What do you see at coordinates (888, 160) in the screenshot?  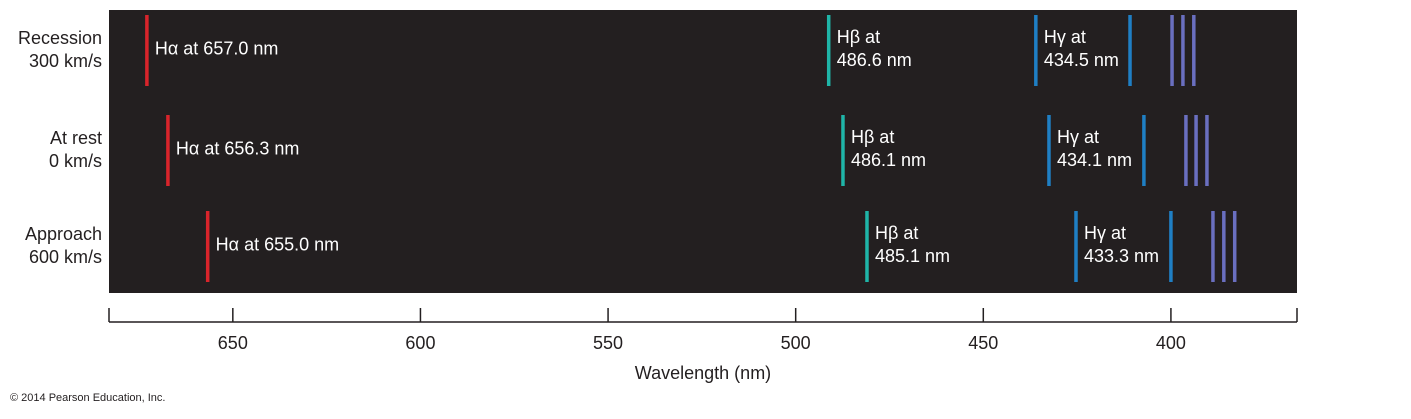 I see `line-label: 486.1 nm` at bounding box center [888, 160].